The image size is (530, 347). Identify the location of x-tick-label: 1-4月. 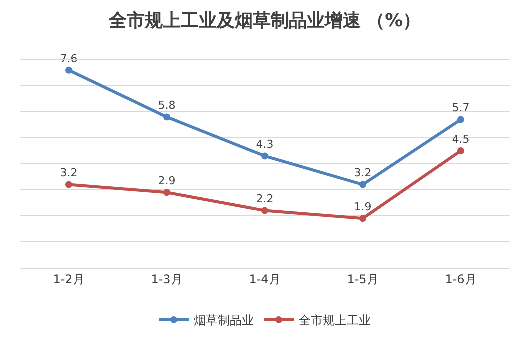
(265, 279).